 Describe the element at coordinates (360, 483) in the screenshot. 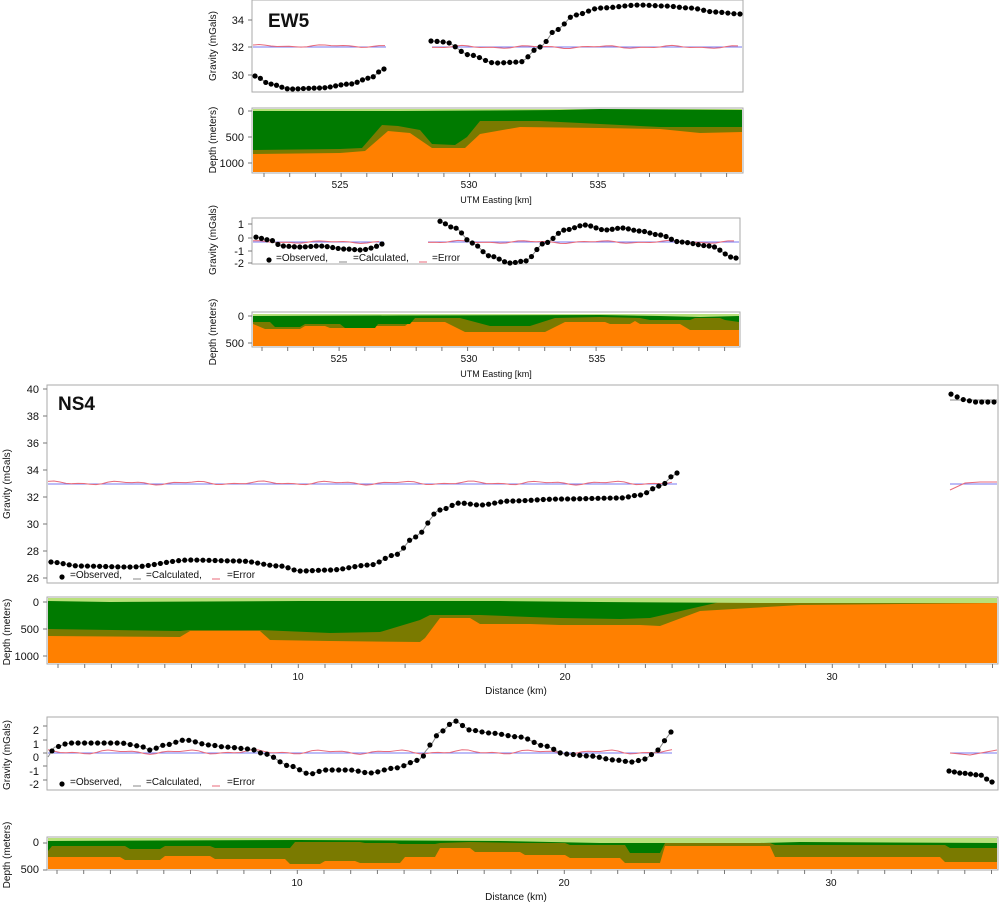

I see `ns4-error-line` at that location.